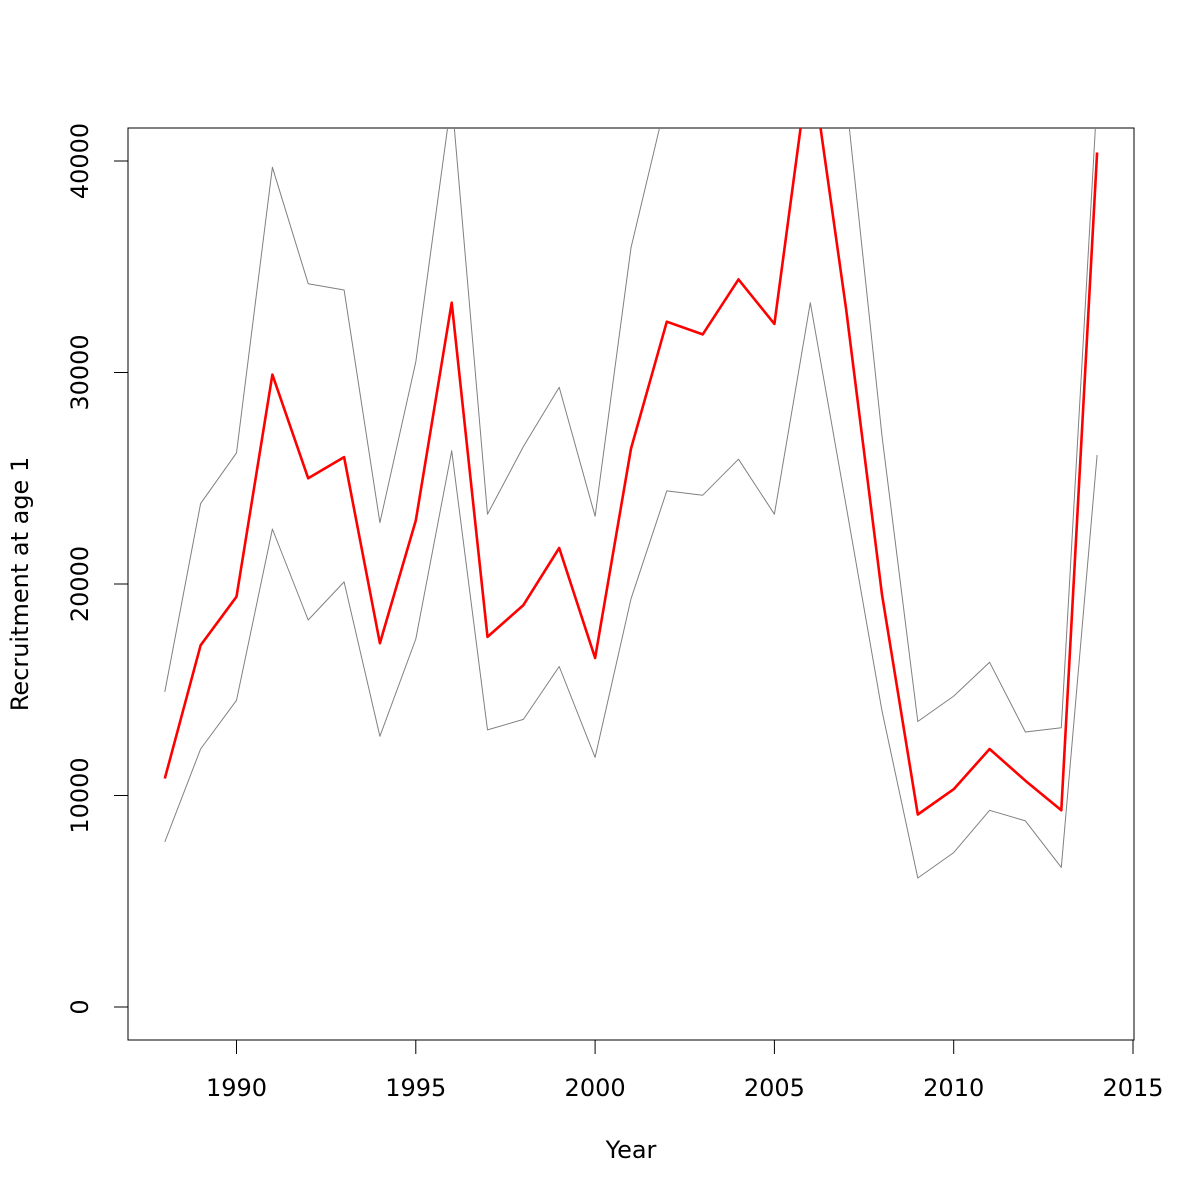 The height and width of the screenshot is (1200, 1200). What do you see at coordinates (953, 1088) in the screenshot?
I see `x-tick-label: 2010` at bounding box center [953, 1088].